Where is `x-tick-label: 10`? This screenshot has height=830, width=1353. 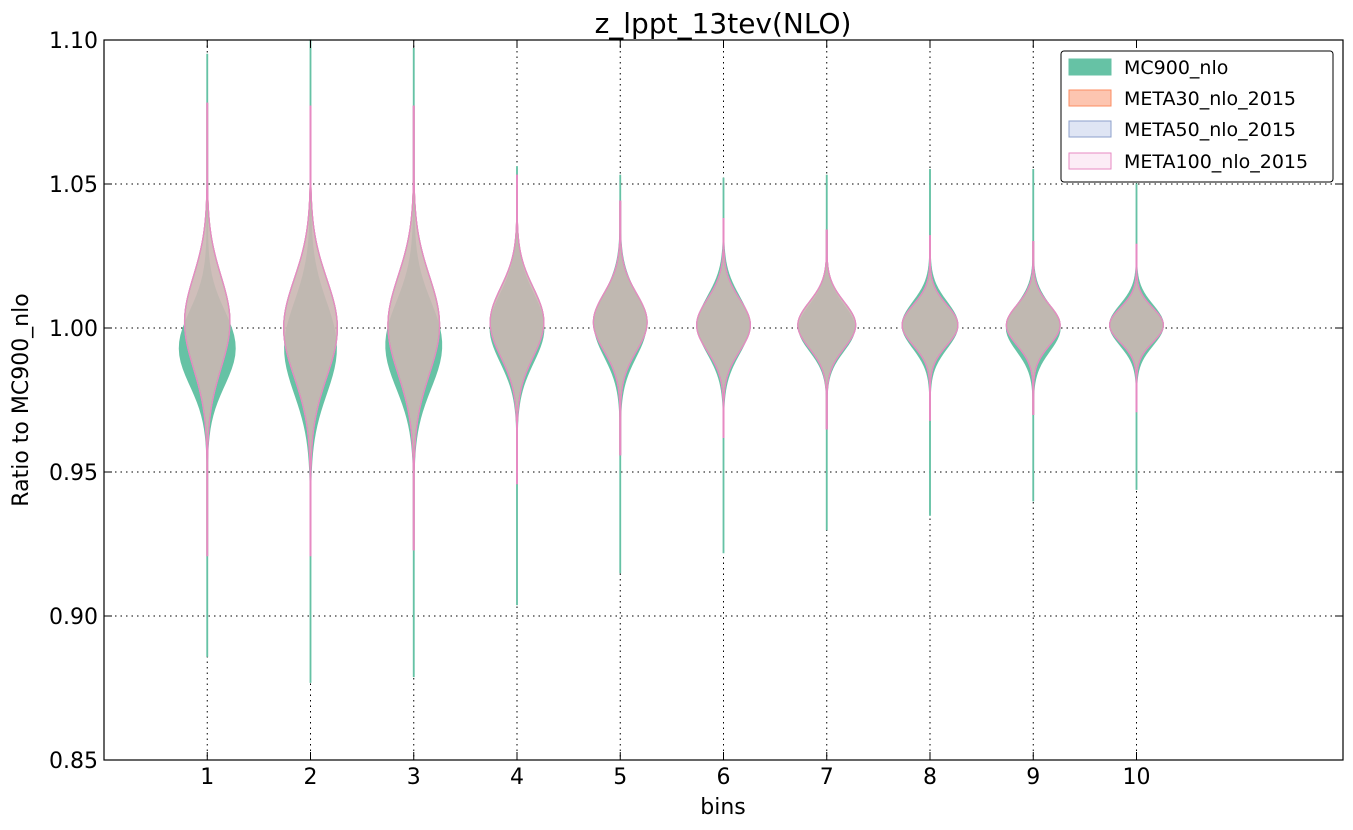 x-tick-label: 10 is located at coordinates (1137, 777).